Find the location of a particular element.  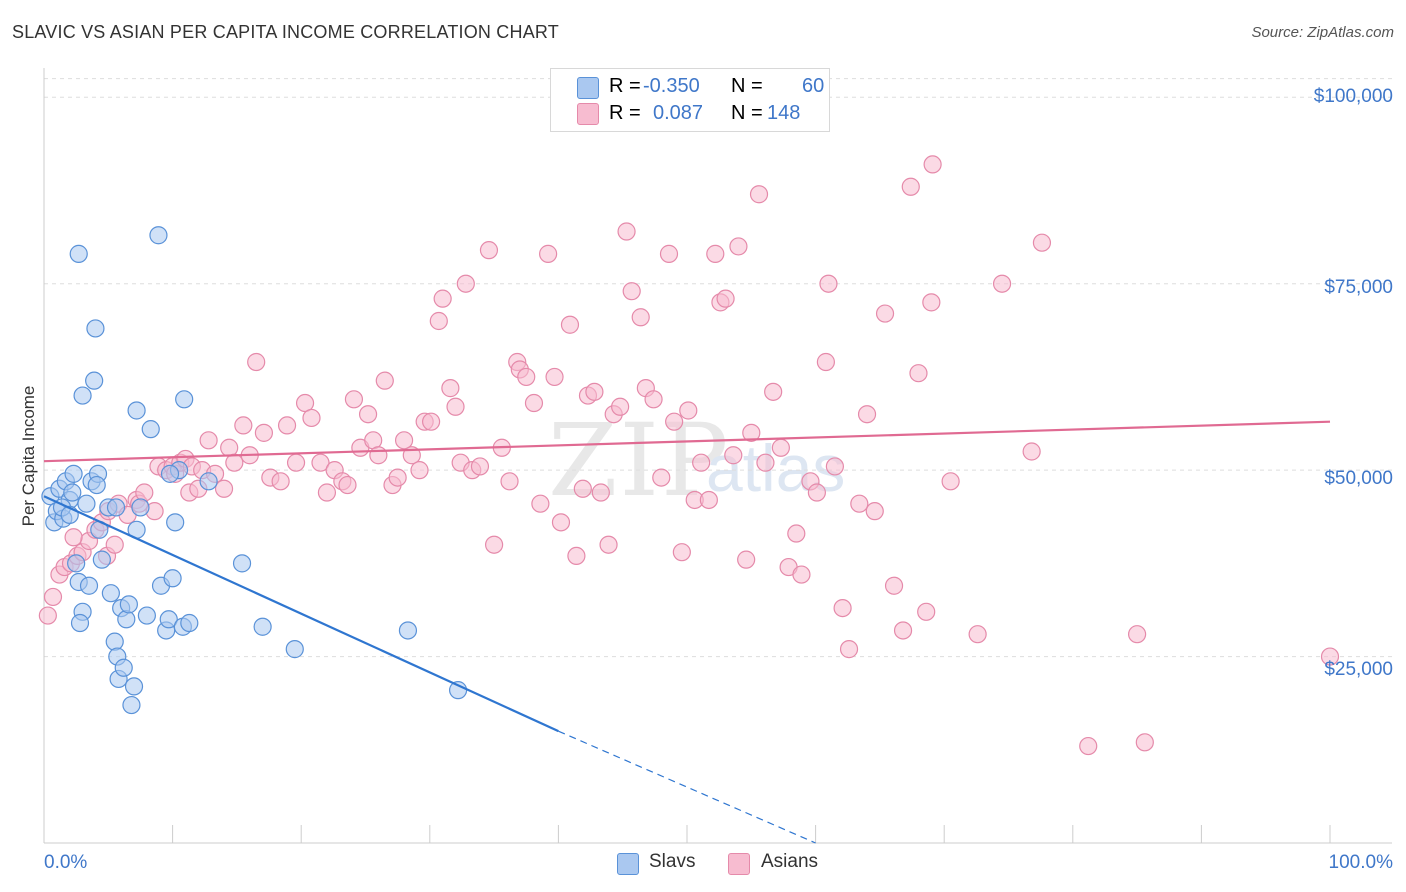

asians-n-label: N = is located at coordinates (747, 113).